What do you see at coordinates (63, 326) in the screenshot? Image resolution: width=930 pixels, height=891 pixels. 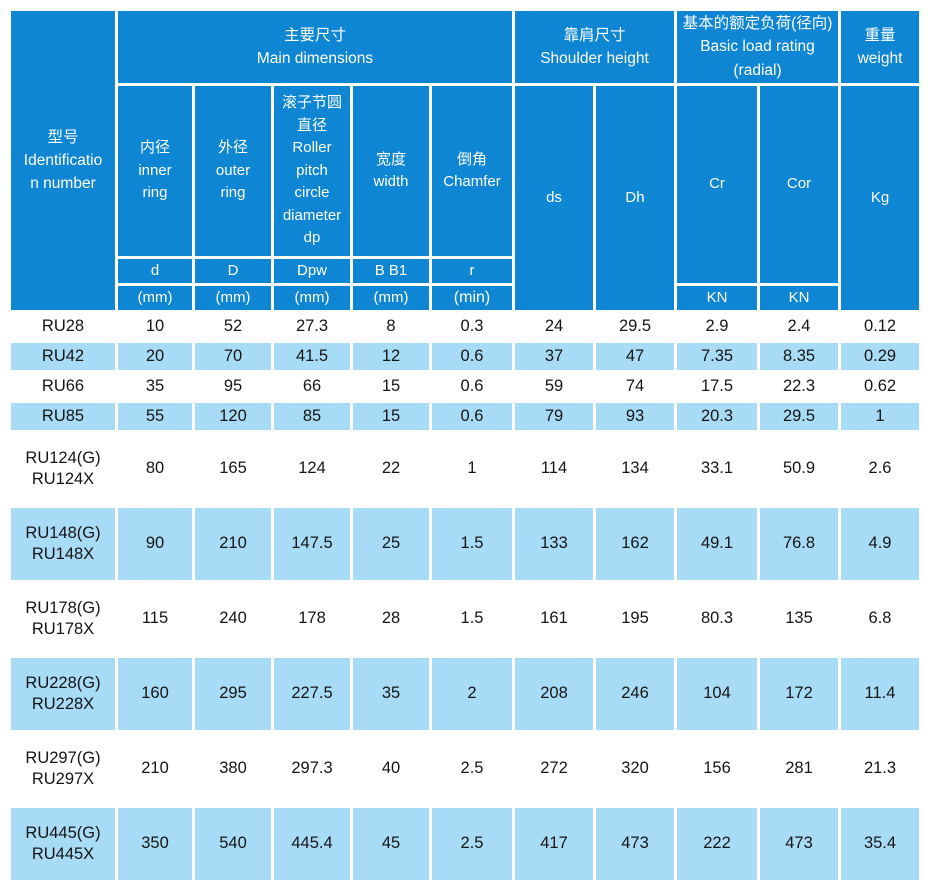 I see `model-cell: RU28` at bounding box center [63, 326].